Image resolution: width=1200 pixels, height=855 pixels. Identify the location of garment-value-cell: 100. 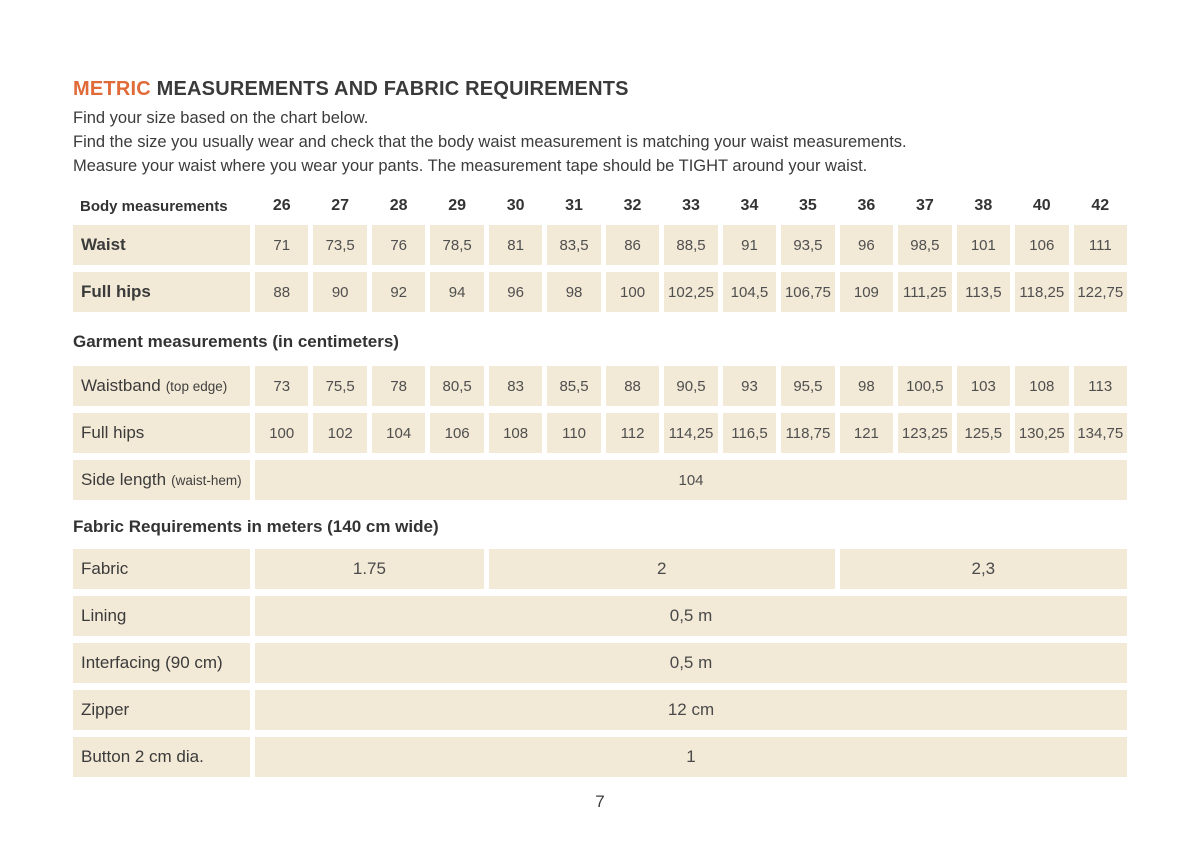
(282, 433).